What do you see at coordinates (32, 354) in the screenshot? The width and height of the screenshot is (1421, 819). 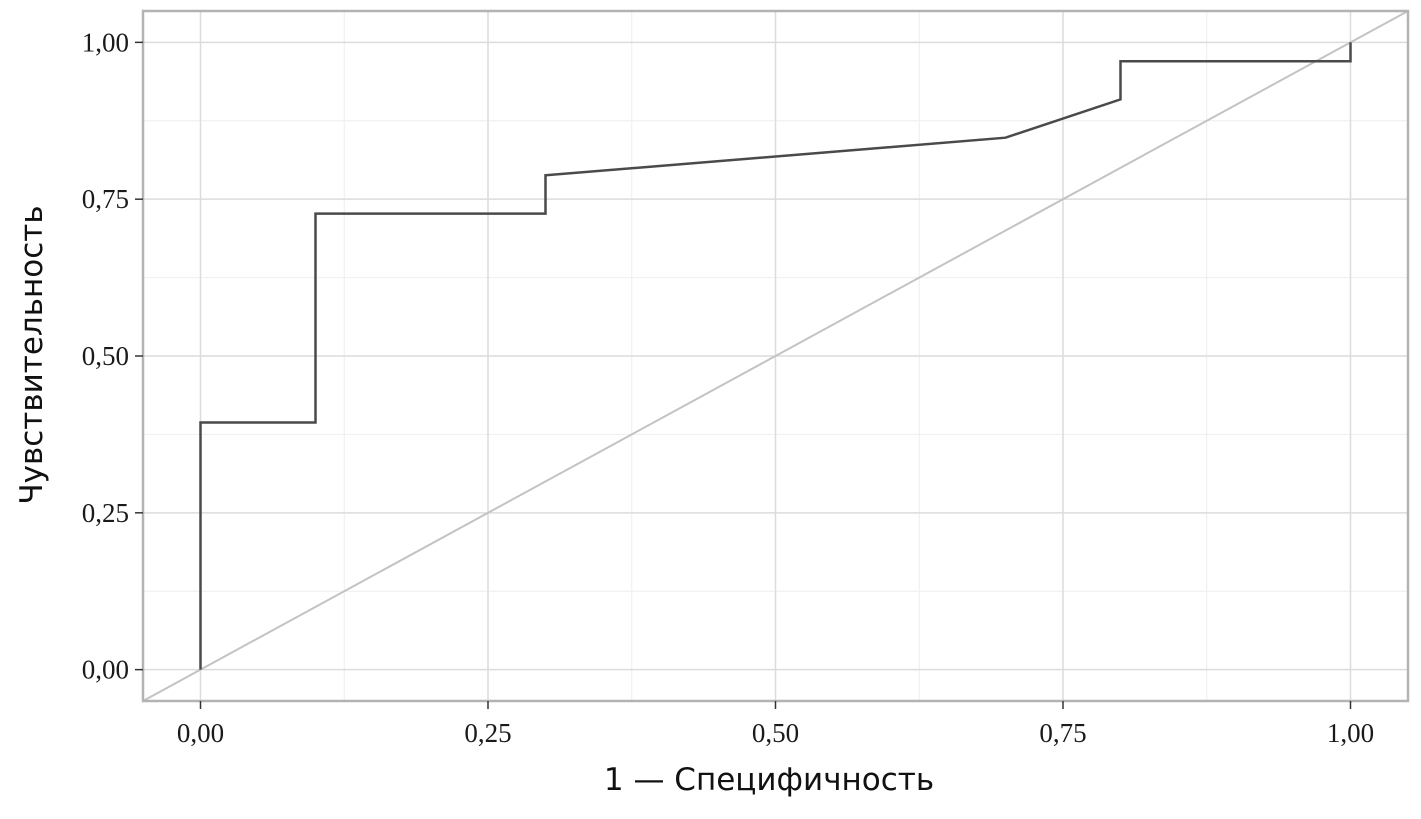 I see `y-axis-title: Чувствительность` at bounding box center [32, 354].